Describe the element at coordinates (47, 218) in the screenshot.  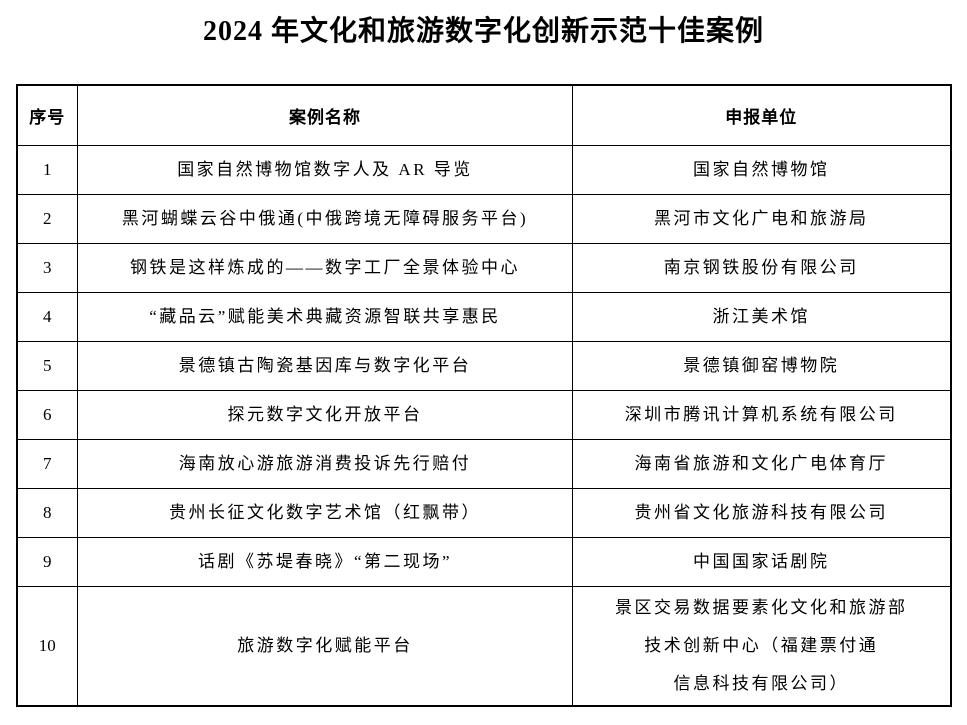
I see `row-number-cell: 2` at that location.